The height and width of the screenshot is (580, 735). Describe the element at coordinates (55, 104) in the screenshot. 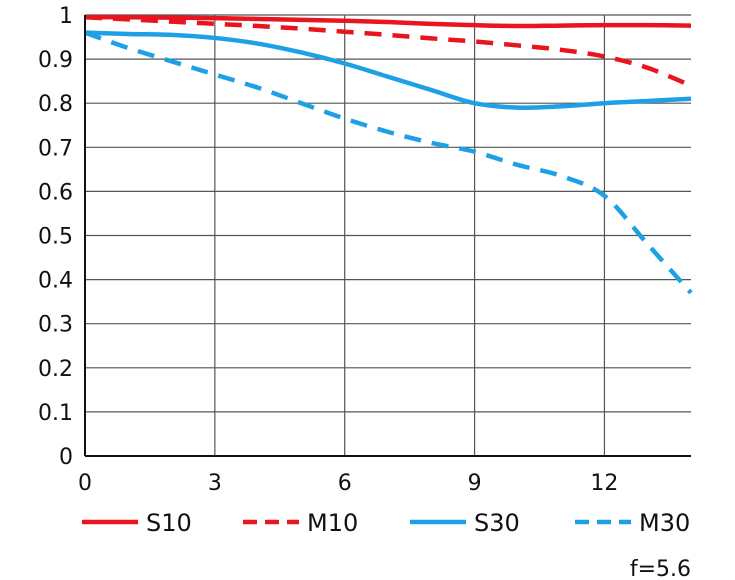

I see `y-tick-label: 0.8` at that location.